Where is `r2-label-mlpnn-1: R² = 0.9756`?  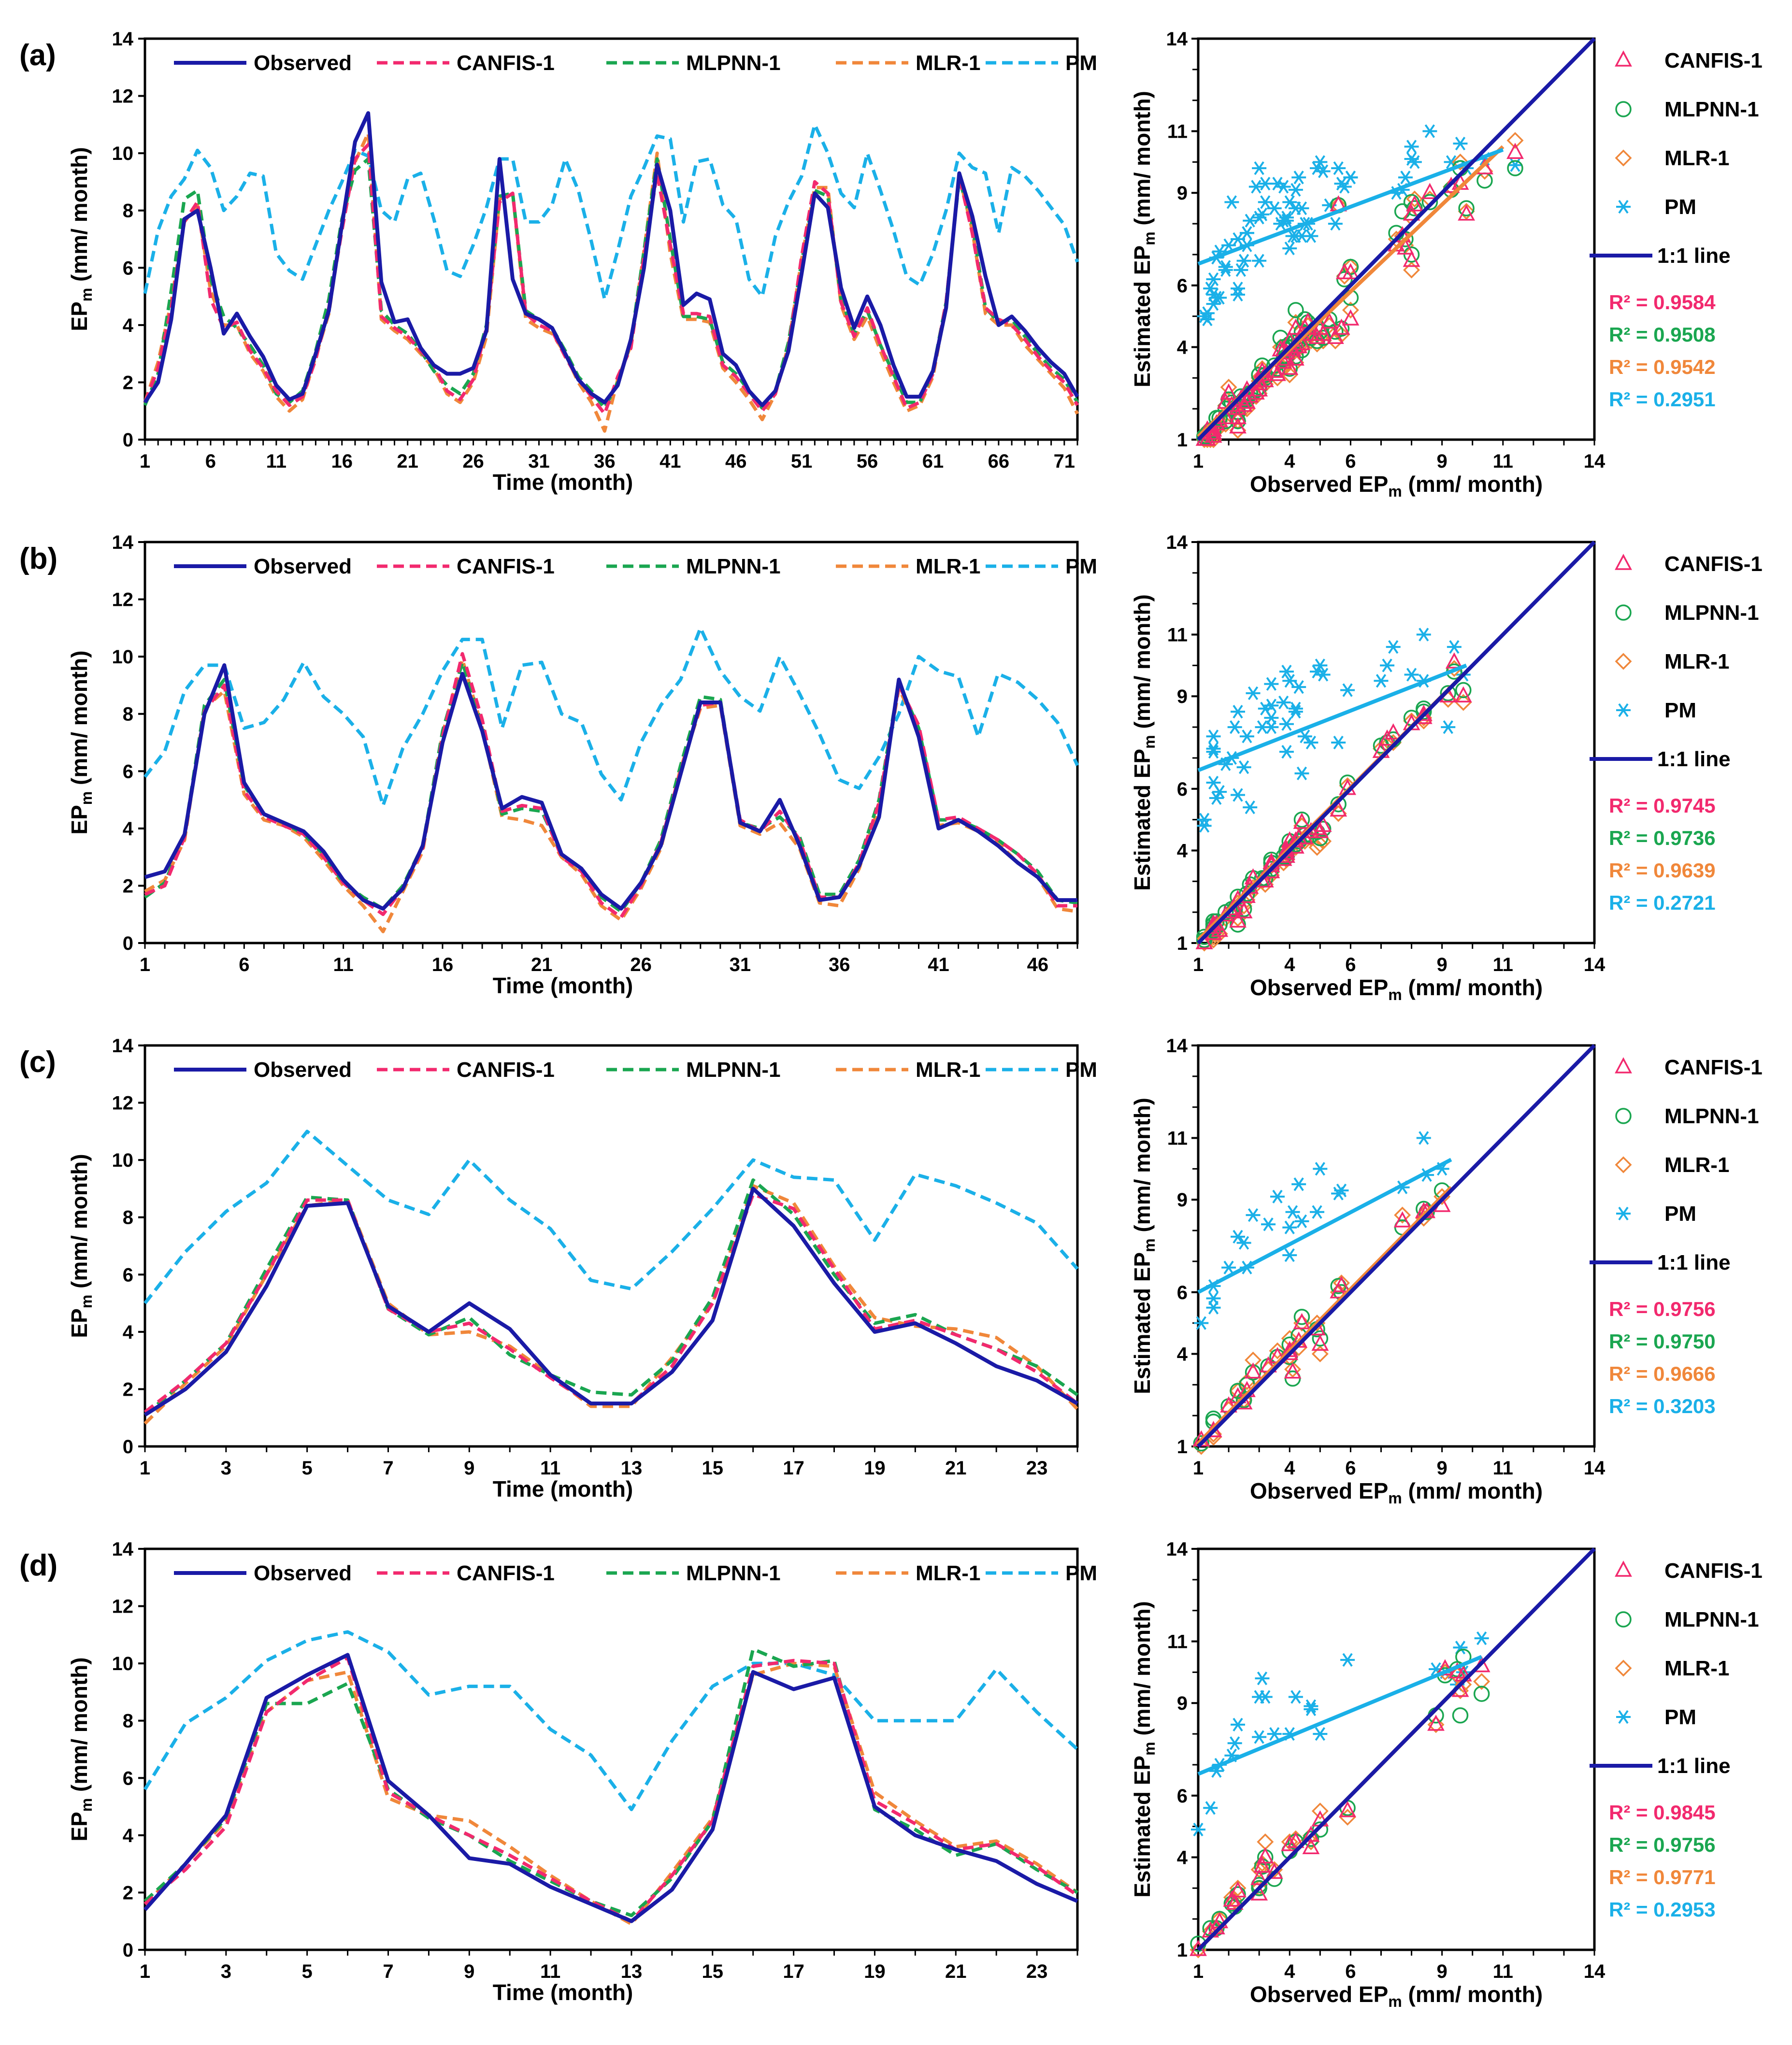 r2-label-mlpnn-1: R² = 0.9756 is located at coordinates (1662, 1845).